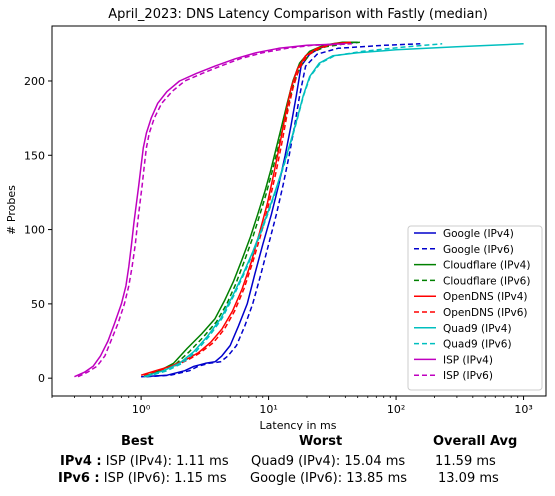 Image resolution: width=555 pixels, height=496 pixels. What do you see at coordinates (485, 297) in the screenshot?
I see `legend-entry-4: OpenDNS (IPv4)` at bounding box center [485, 297].